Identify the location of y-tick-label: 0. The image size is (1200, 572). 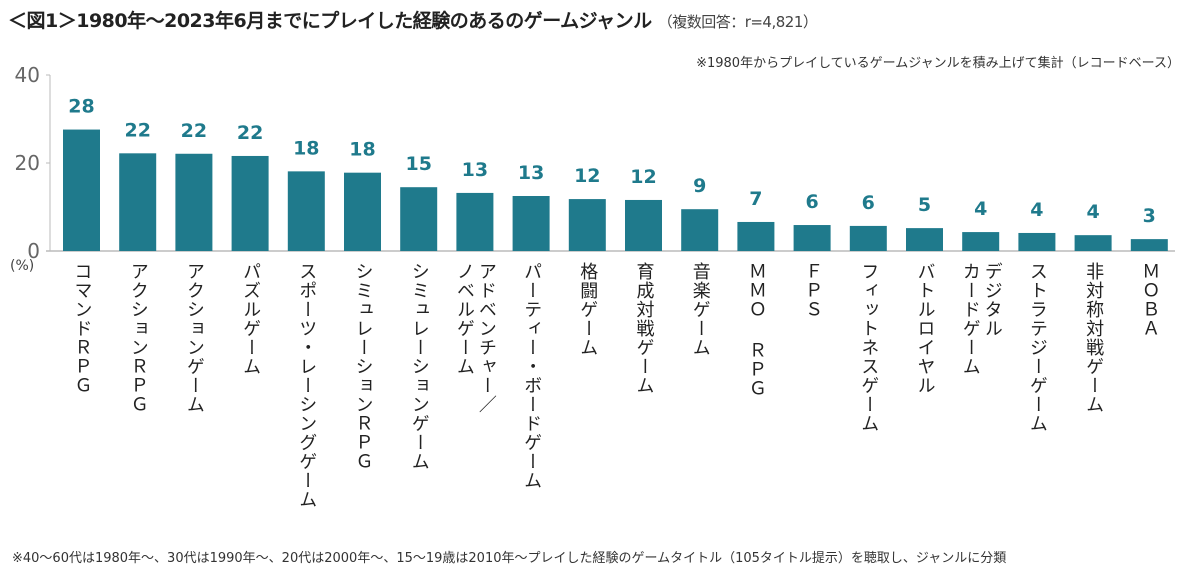
(33, 251).